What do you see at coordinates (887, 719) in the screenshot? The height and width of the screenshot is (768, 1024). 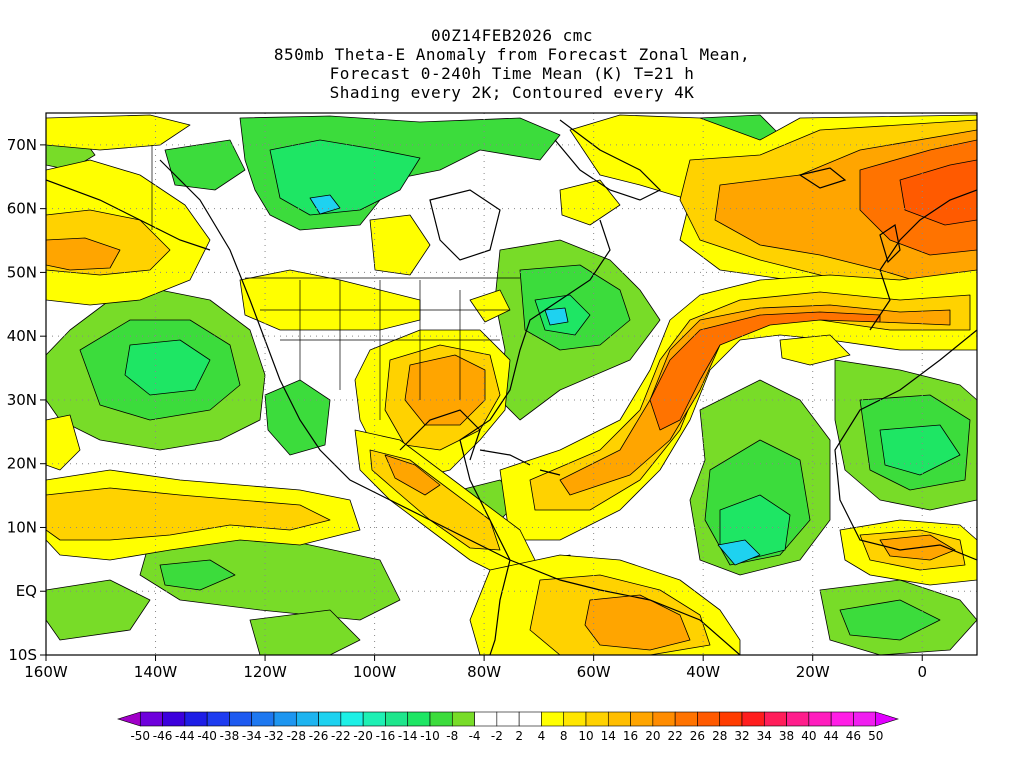 I see `colorbar-high-arrow` at bounding box center [887, 719].